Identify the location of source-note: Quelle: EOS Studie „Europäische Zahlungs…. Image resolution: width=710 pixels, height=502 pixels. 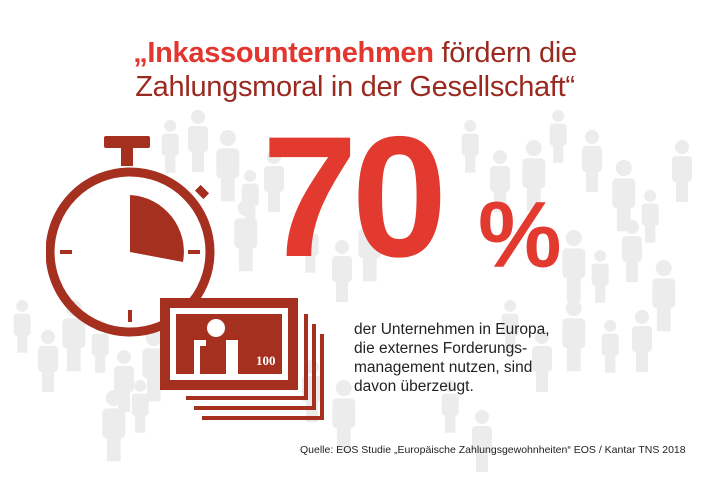
(493, 450).